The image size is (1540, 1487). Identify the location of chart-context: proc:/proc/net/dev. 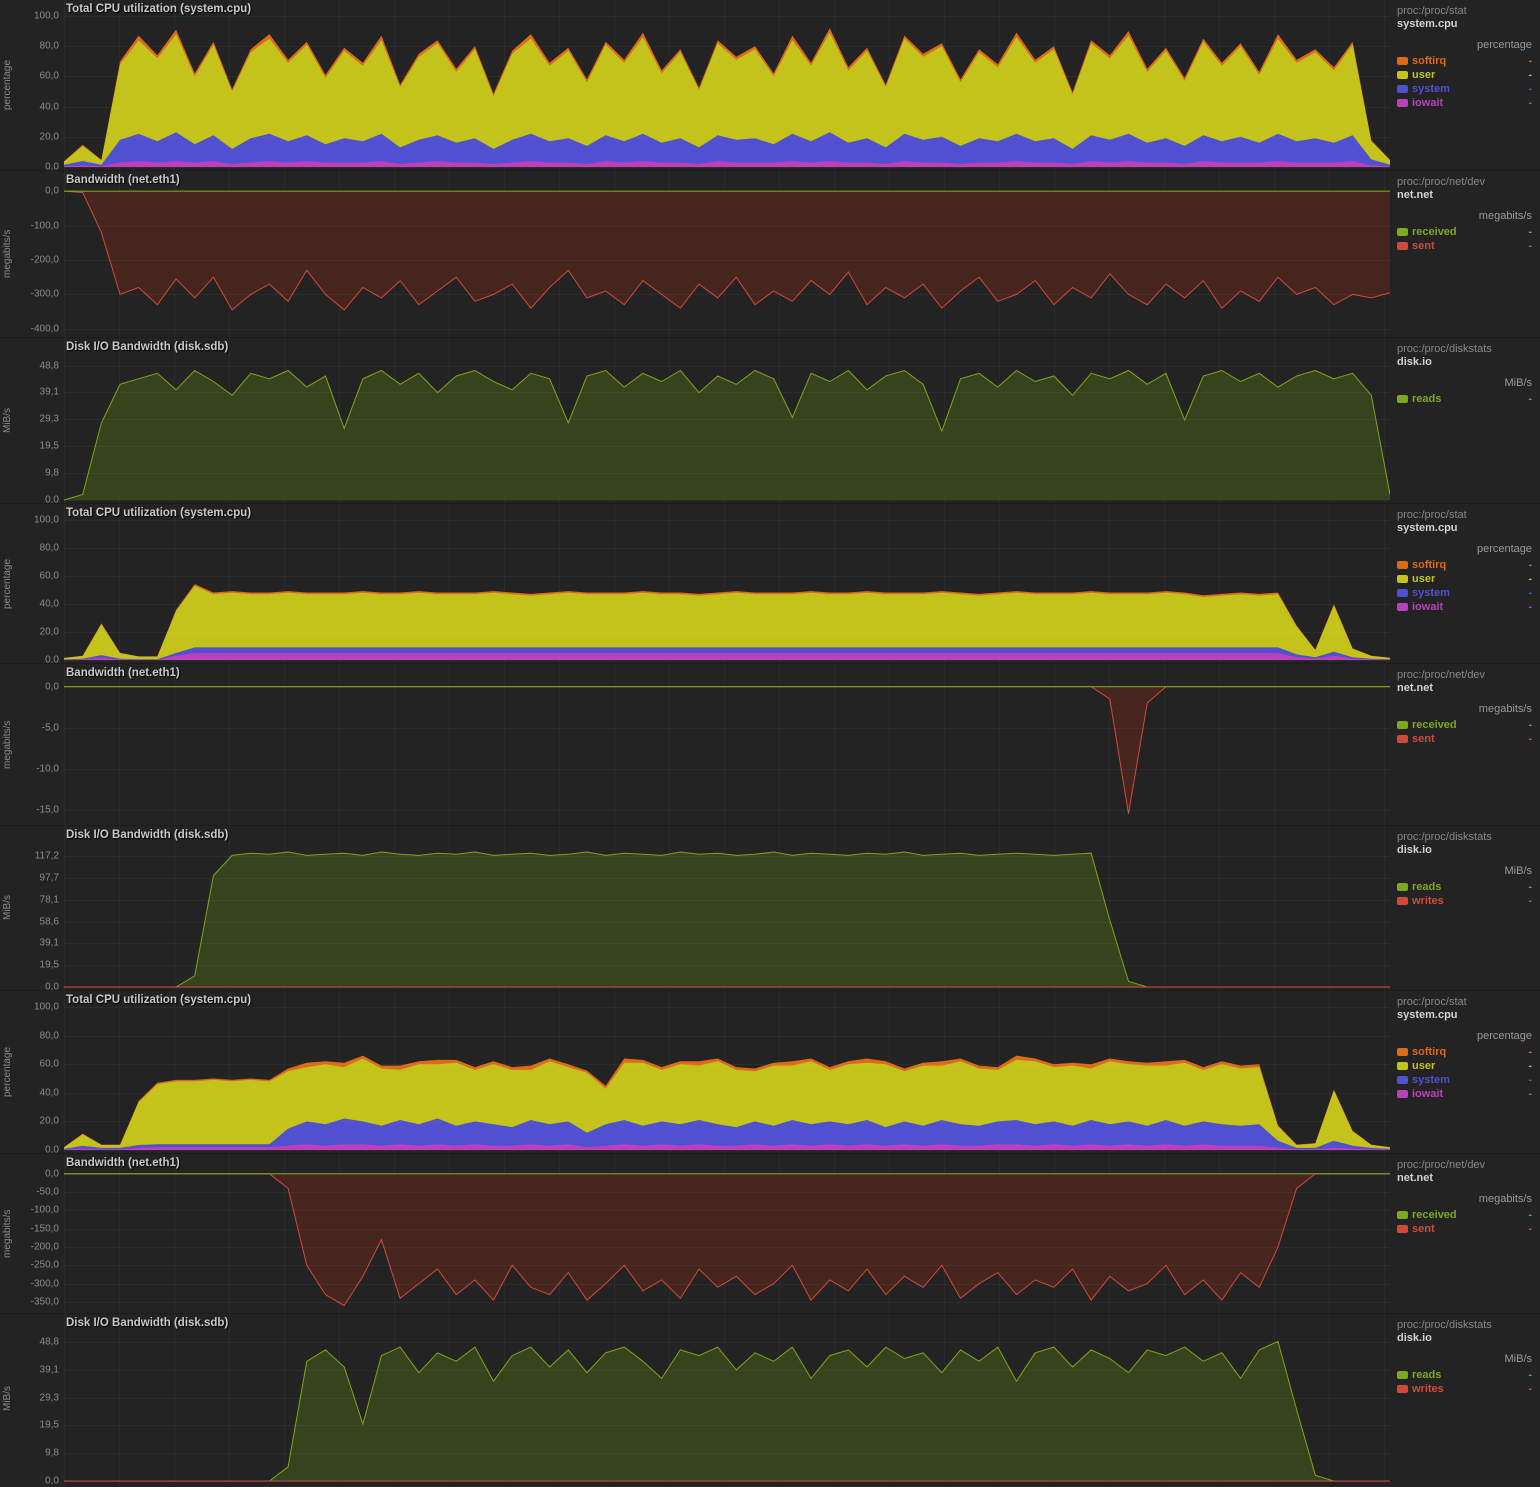
(1441, 675).